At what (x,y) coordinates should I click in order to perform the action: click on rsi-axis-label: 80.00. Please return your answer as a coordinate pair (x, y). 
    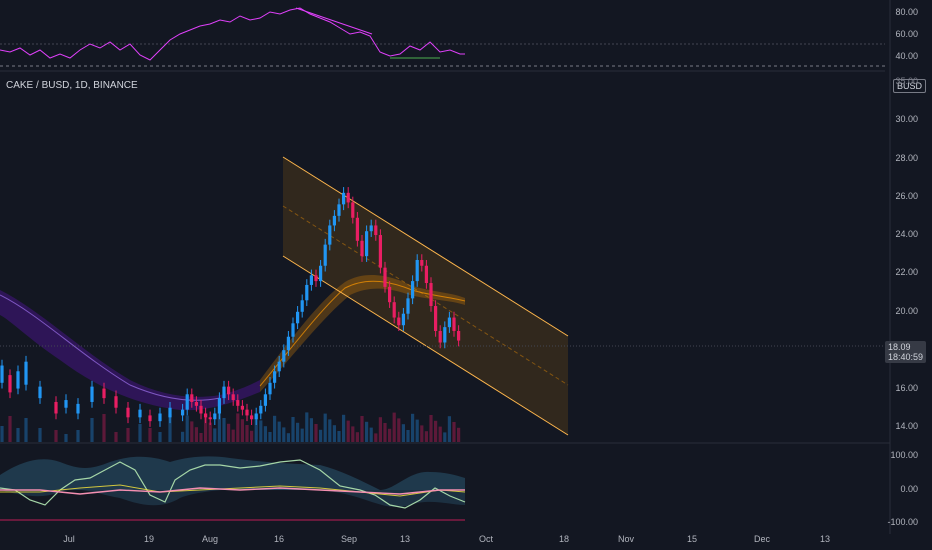
    Looking at the image, I should click on (906, 12).